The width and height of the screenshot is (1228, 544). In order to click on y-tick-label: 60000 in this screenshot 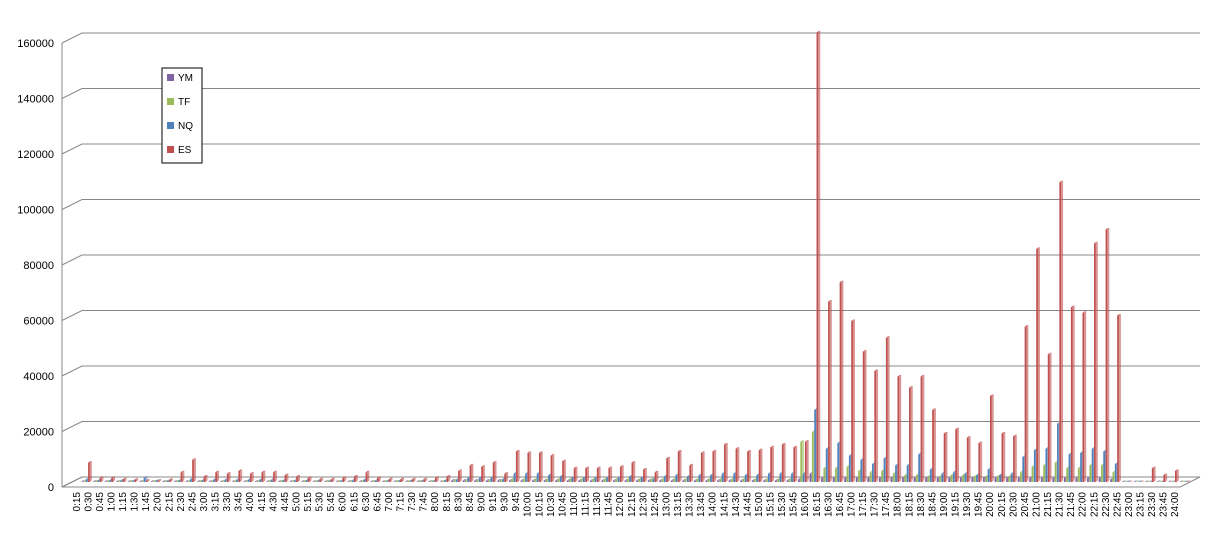, I will do `click(38, 322)`.